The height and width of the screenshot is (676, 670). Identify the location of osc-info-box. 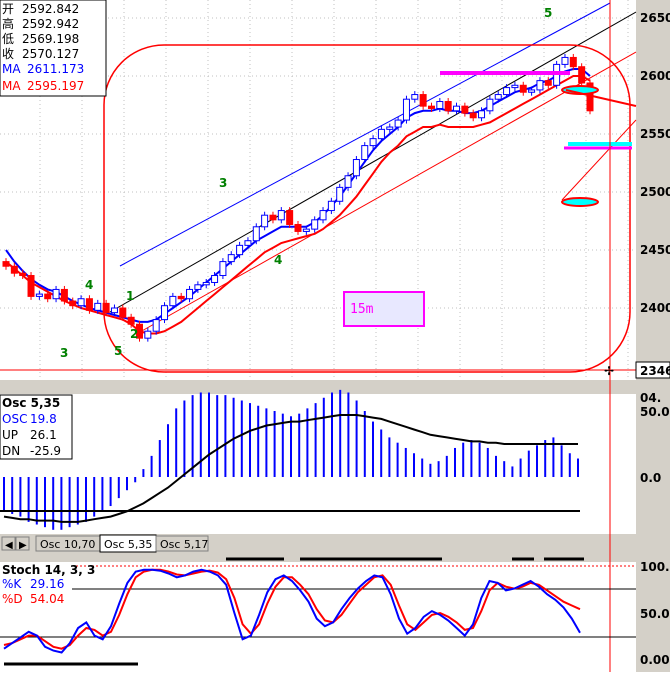
(36, 427).